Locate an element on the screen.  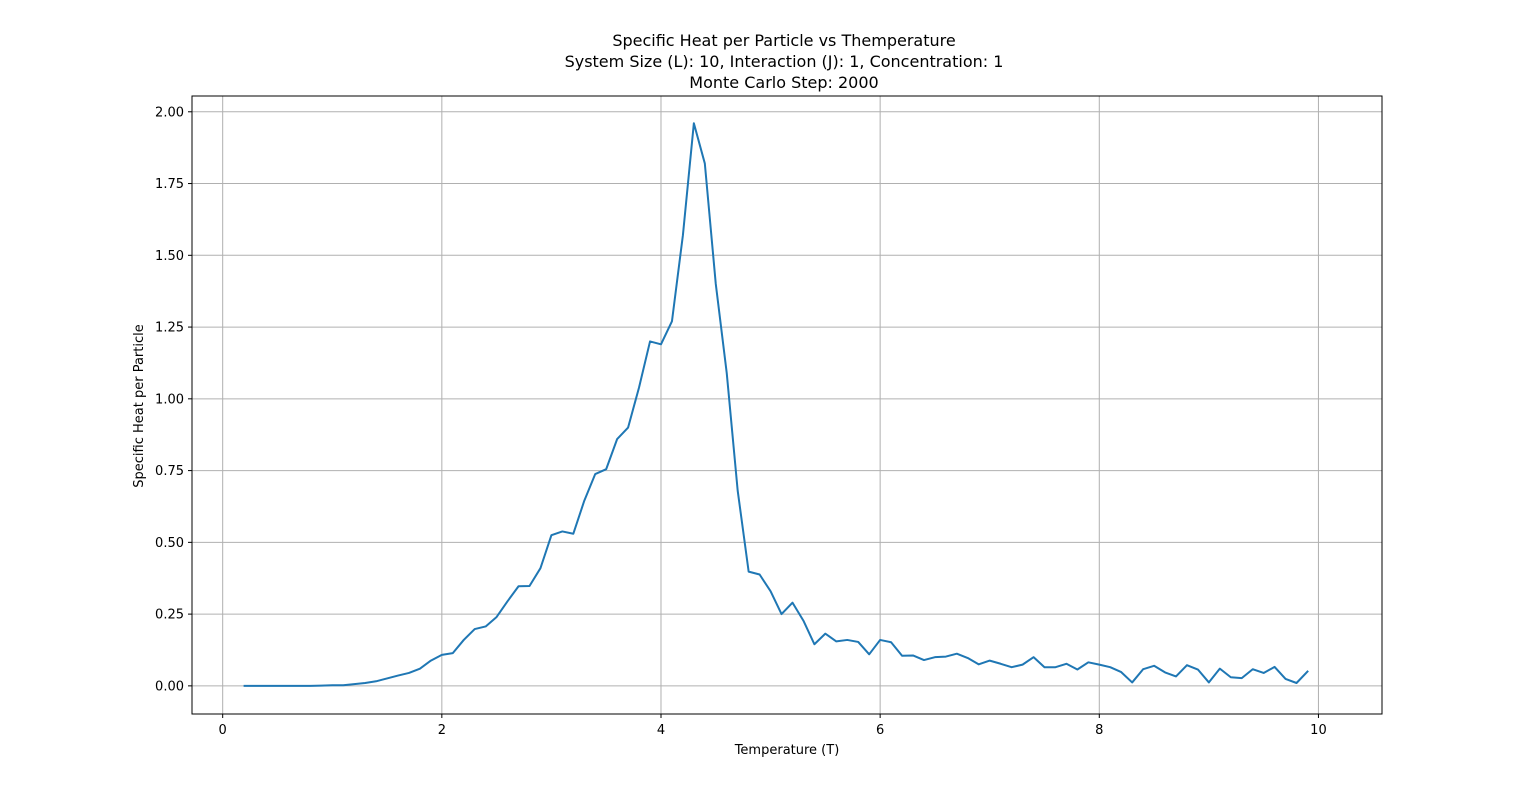
x-tick-label: 4 is located at coordinates (661, 730).